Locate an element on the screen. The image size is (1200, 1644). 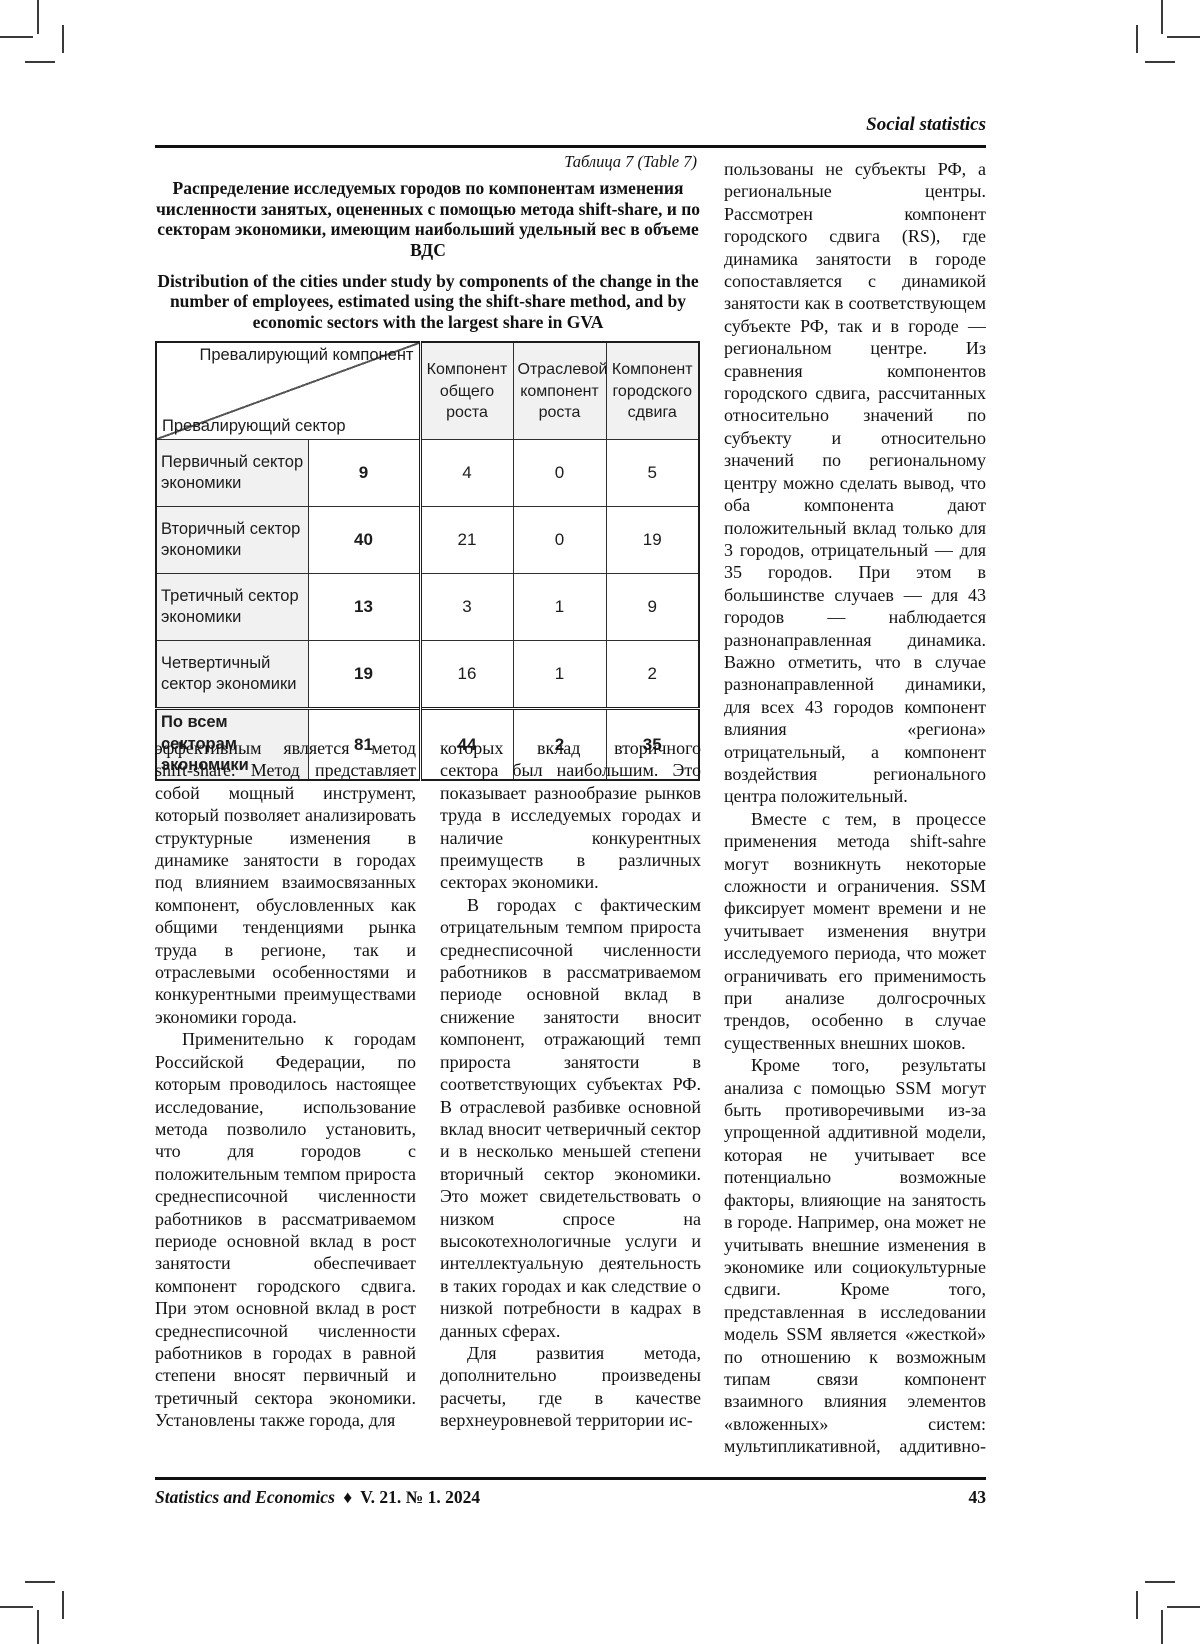
row-label: Вторичный сектор экономики is located at coordinates (232, 540).